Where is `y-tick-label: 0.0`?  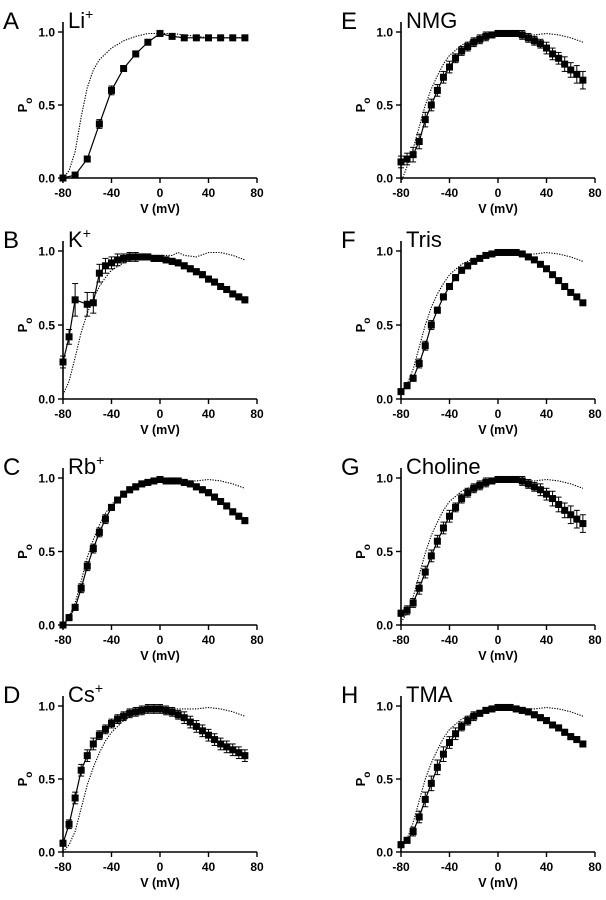
y-tick-label: 0.0 is located at coordinates (384, 626).